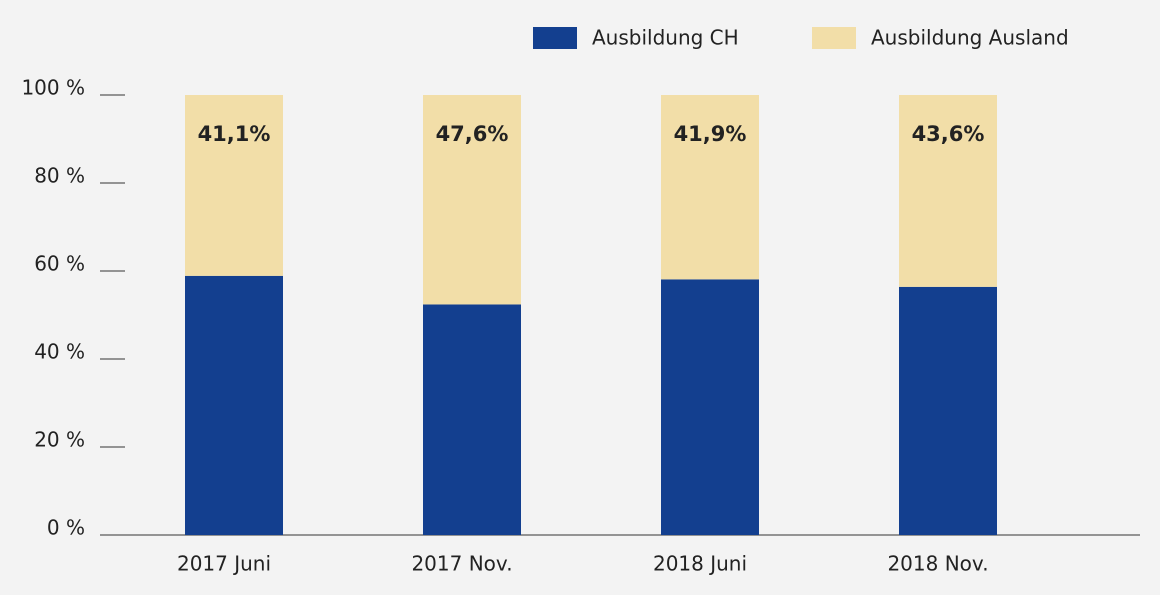 The height and width of the screenshot is (595, 1160). I want to click on x-tick-label: 2017 Nov., so click(461, 564).